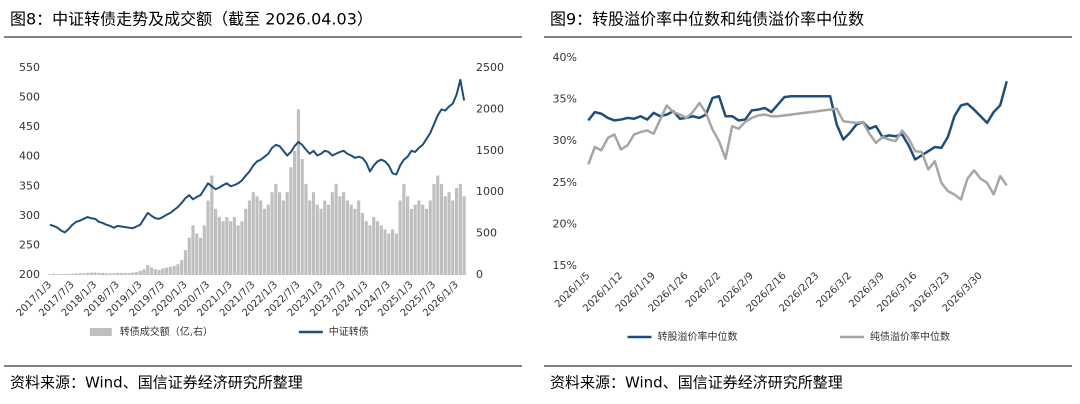 Image resolution: width=1080 pixels, height=404 pixels. I want to click on y-tick-label: 500, so click(29, 97).